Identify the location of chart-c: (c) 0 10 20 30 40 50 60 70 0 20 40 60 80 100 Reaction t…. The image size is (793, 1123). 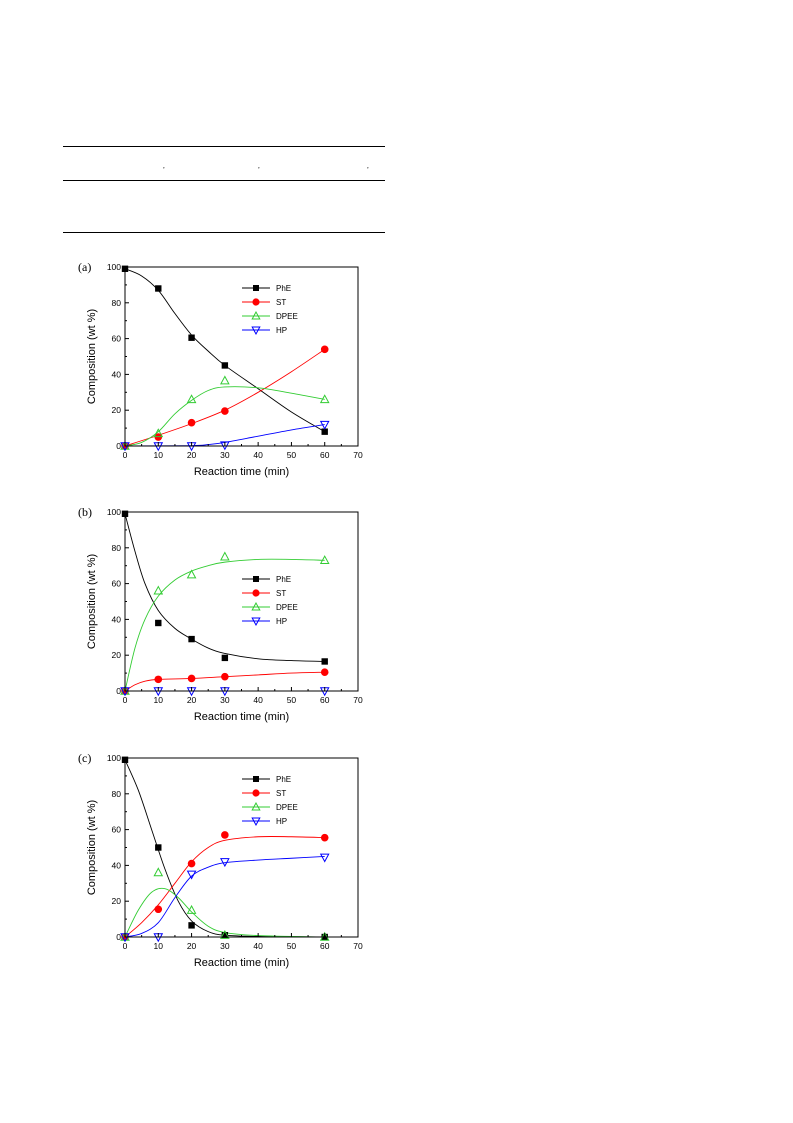
(220, 860).